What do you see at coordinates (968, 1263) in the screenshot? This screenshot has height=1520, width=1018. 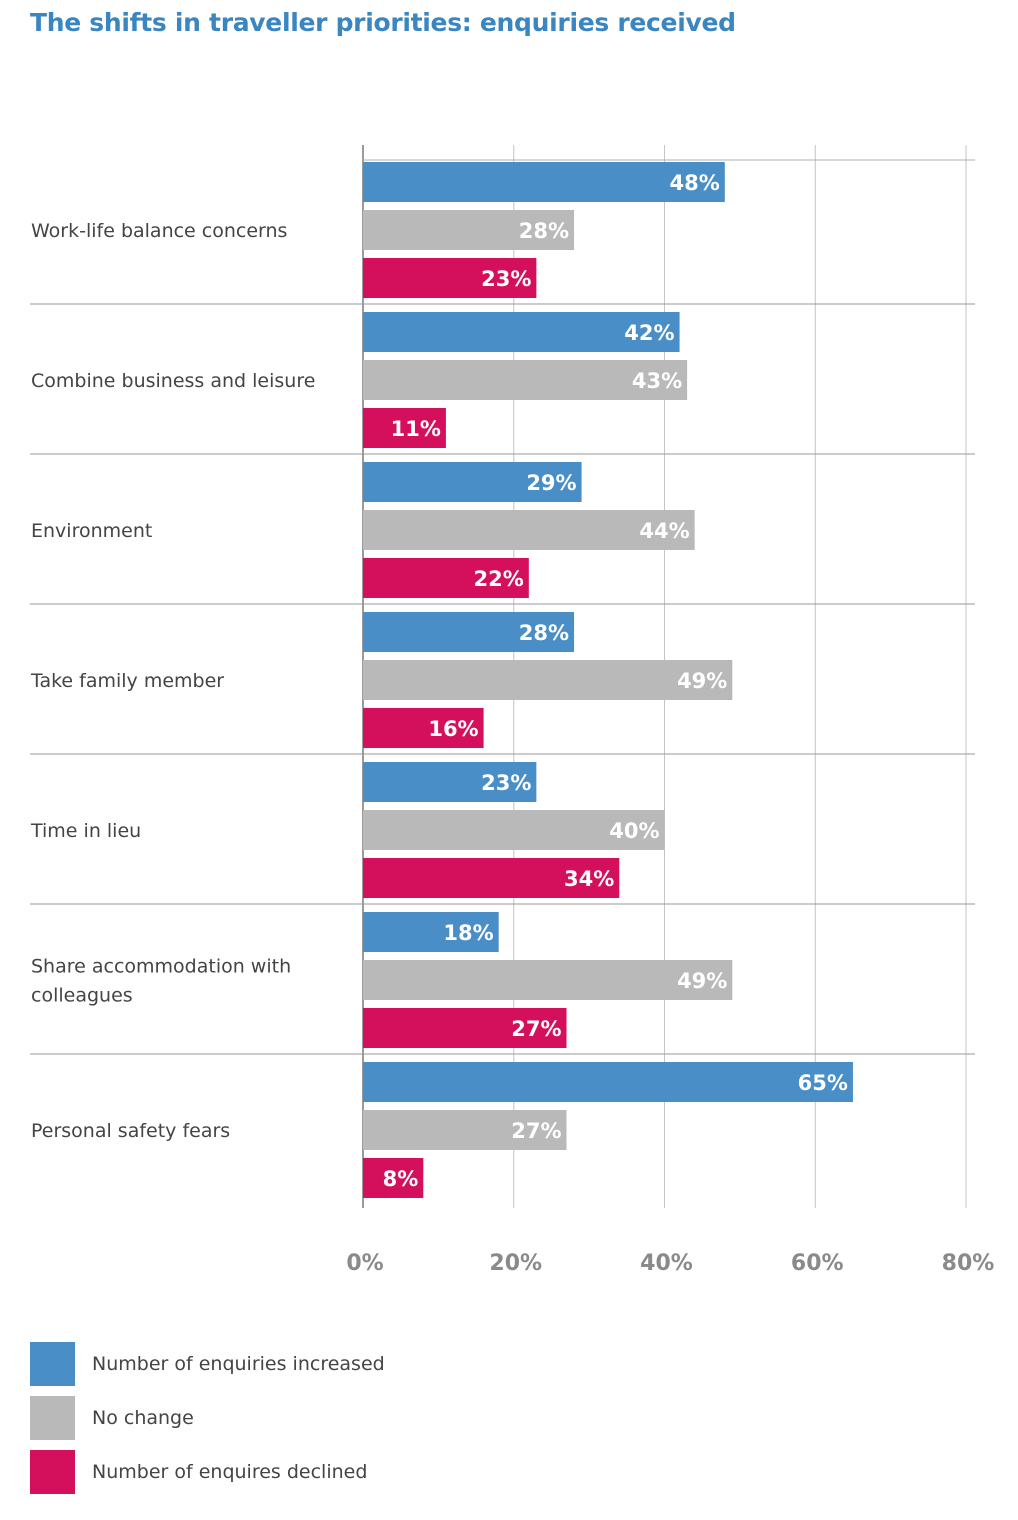 I see `x-tick-label: 80%` at bounding box center [968, 1263].